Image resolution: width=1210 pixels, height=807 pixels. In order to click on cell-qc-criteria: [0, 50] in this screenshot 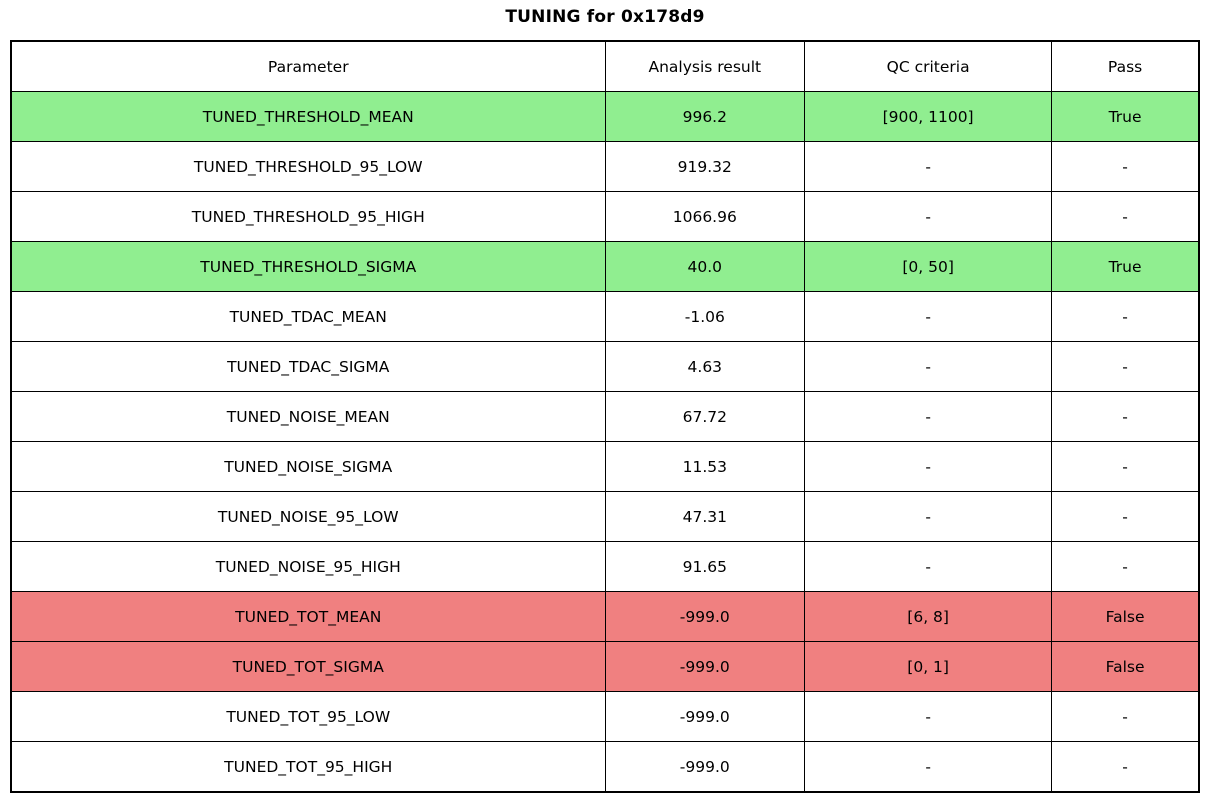, I will do `click(928, 266)`.